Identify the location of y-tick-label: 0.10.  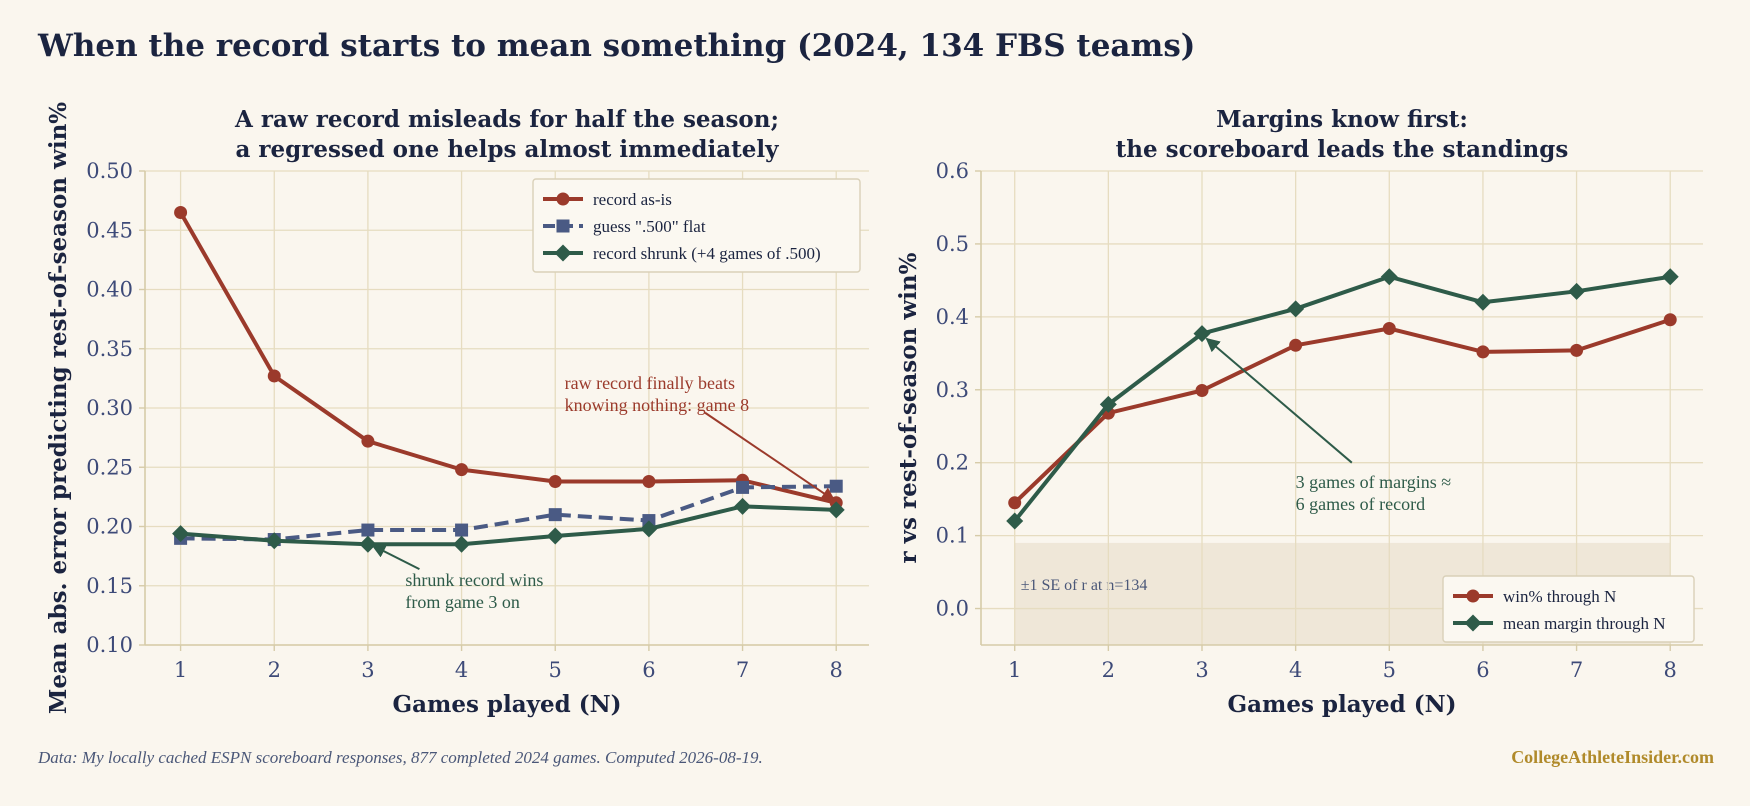
(109, 645).